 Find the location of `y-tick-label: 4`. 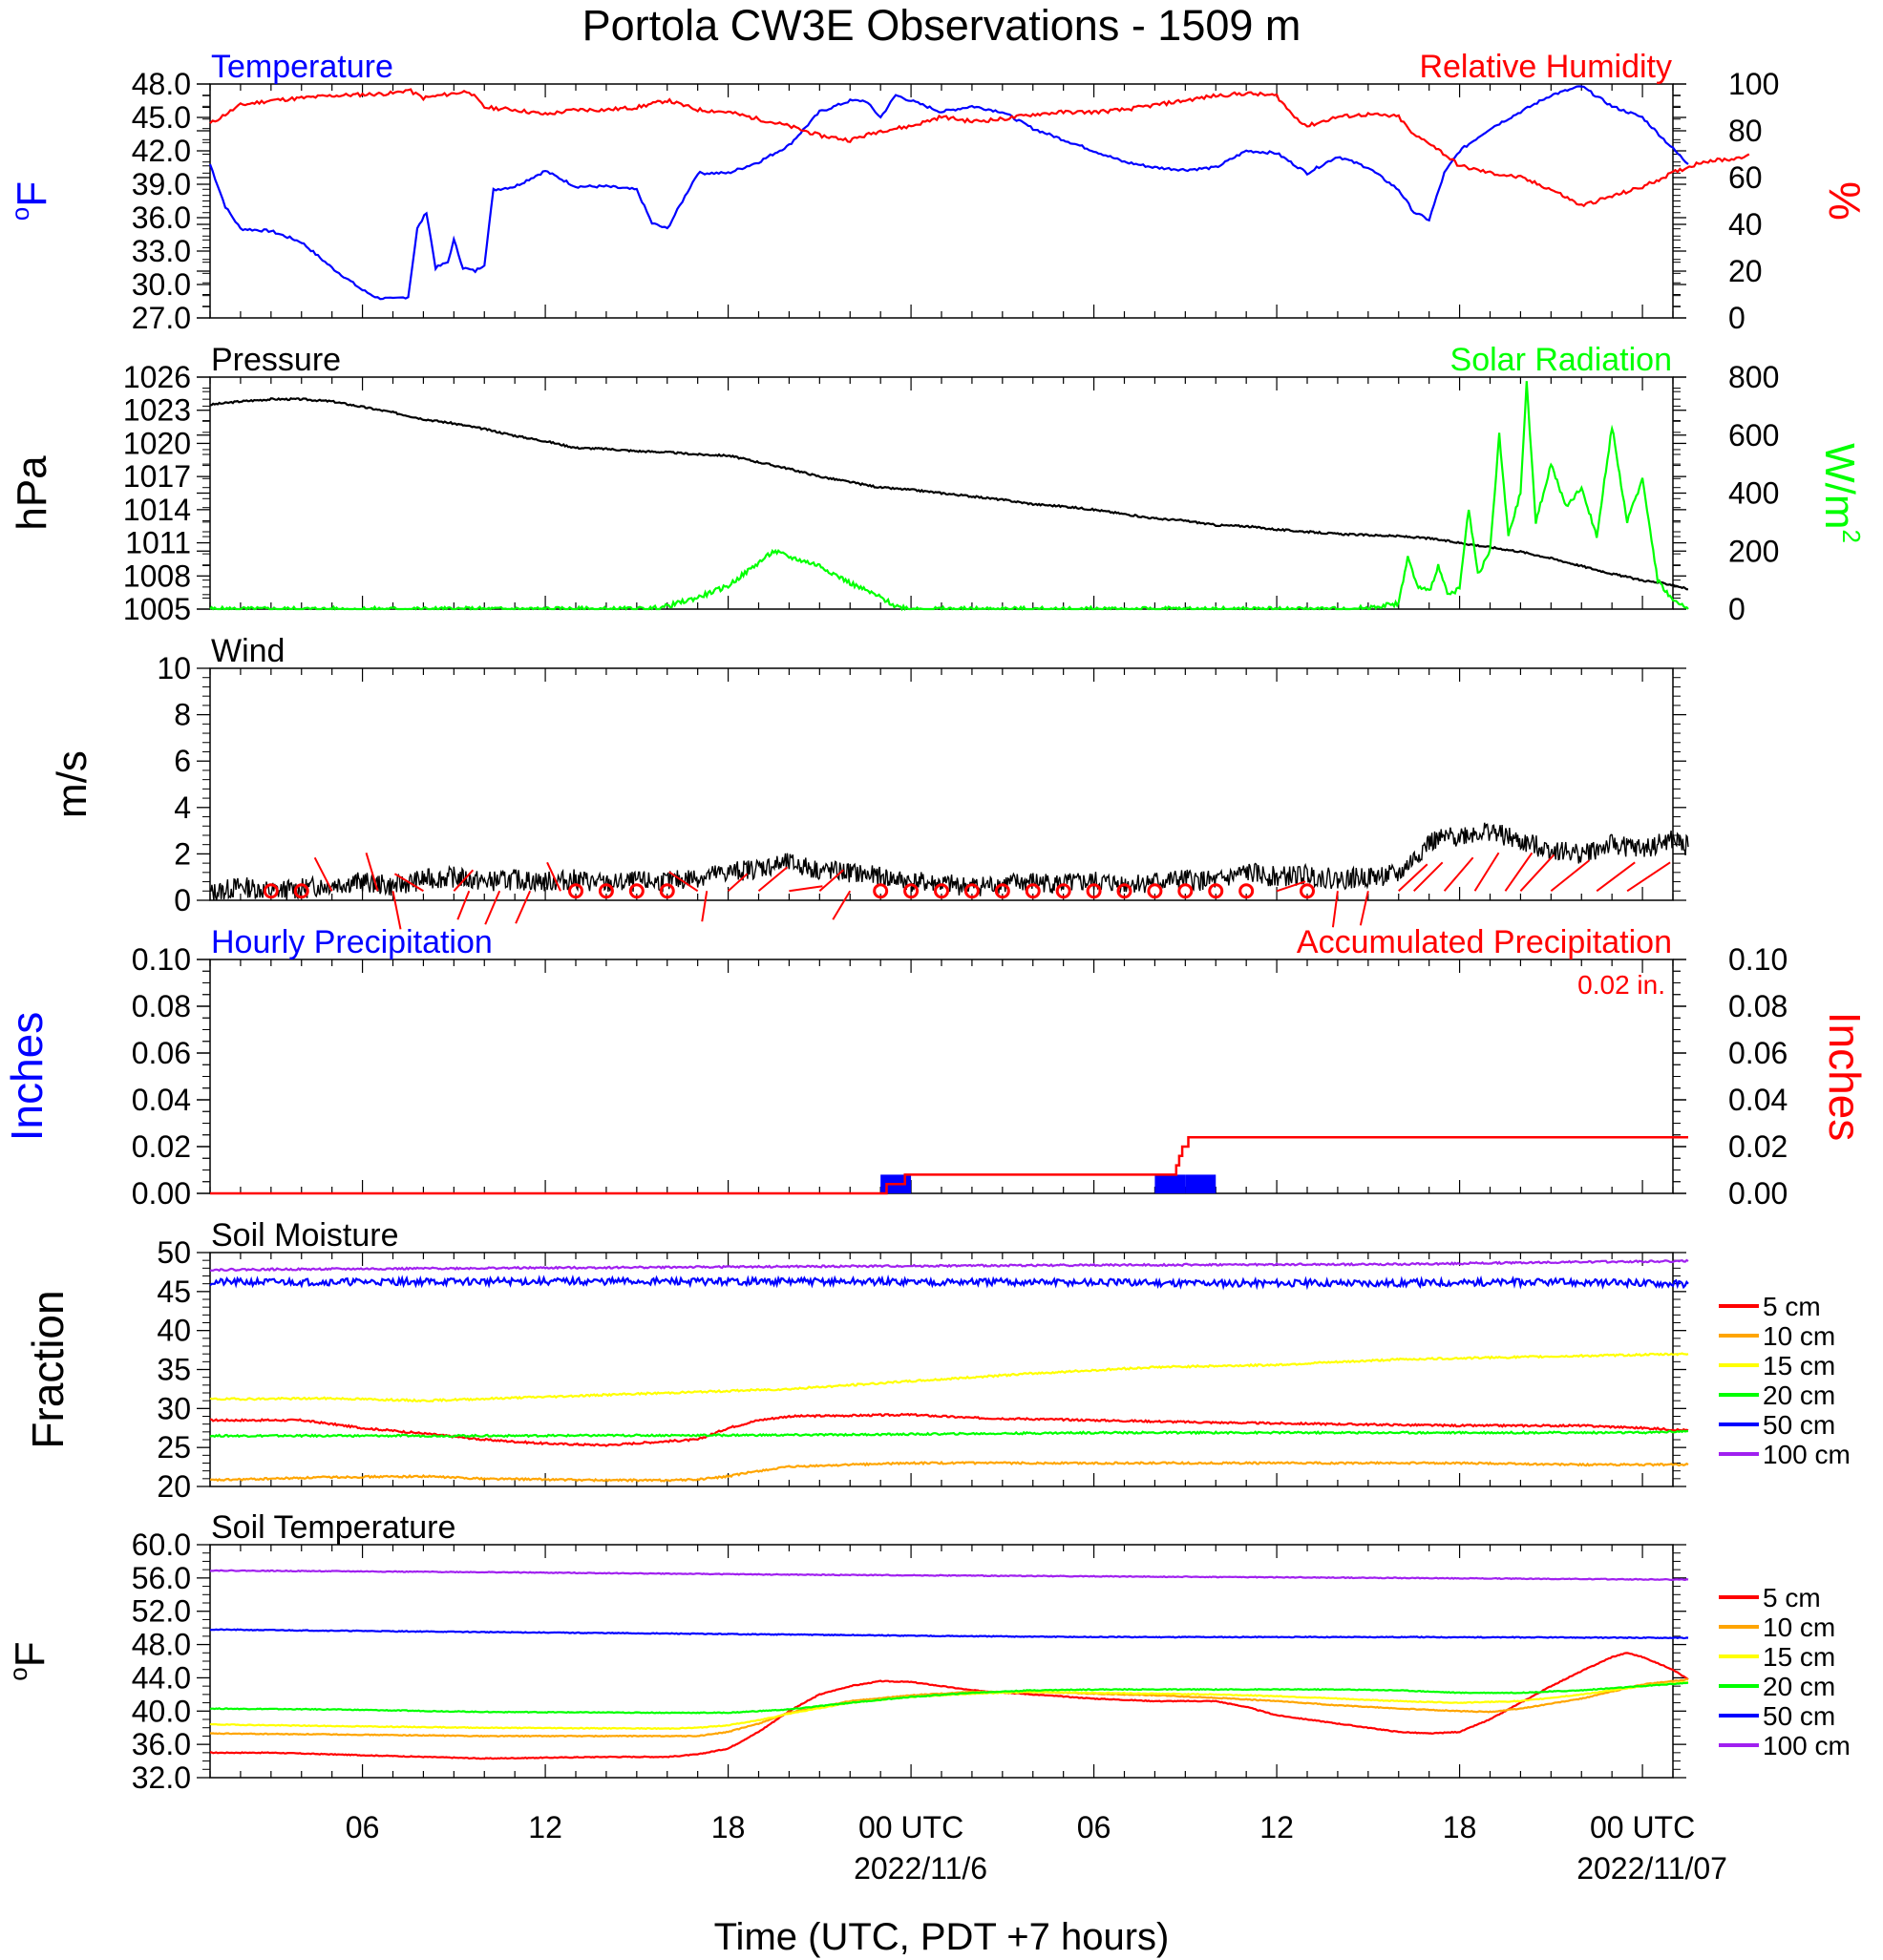

y-tick-label: 4 is located at coordinates (182, 807).